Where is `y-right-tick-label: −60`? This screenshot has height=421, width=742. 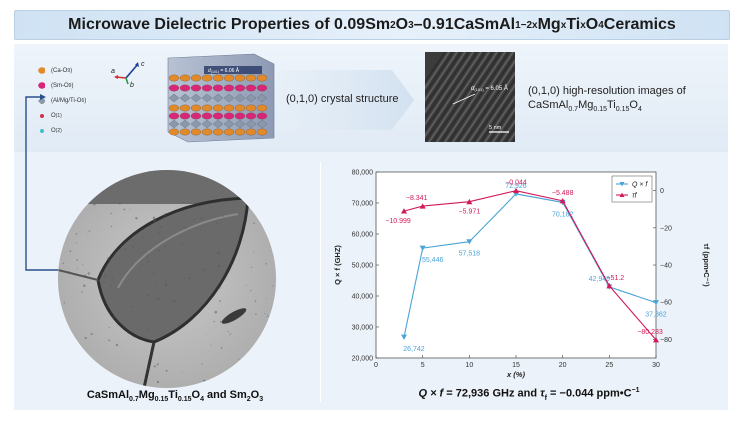 y-right-tick-label: −60 is located at coordinates (666, 303).